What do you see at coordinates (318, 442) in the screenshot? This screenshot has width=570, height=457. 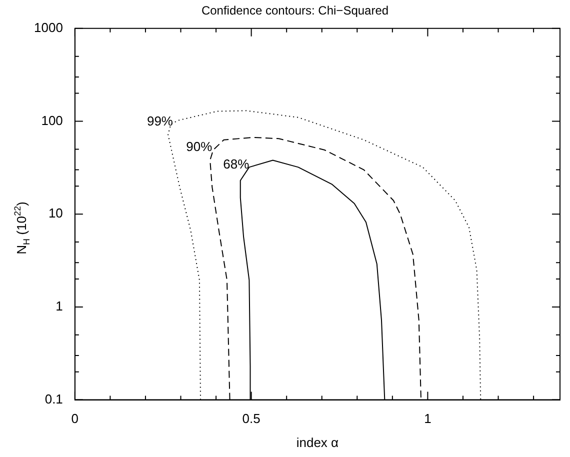 I see `x-axis-title: index α` at bounding box center [318, 442].